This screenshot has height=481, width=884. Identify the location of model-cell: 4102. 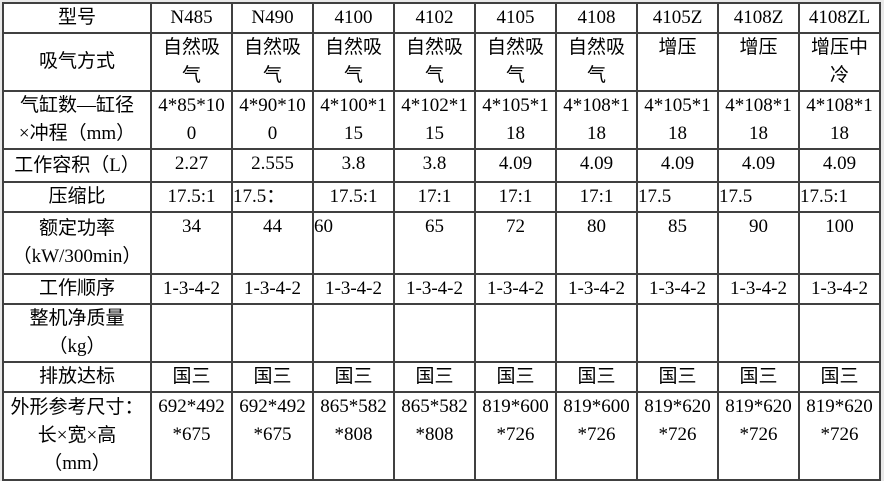
(434, 18).